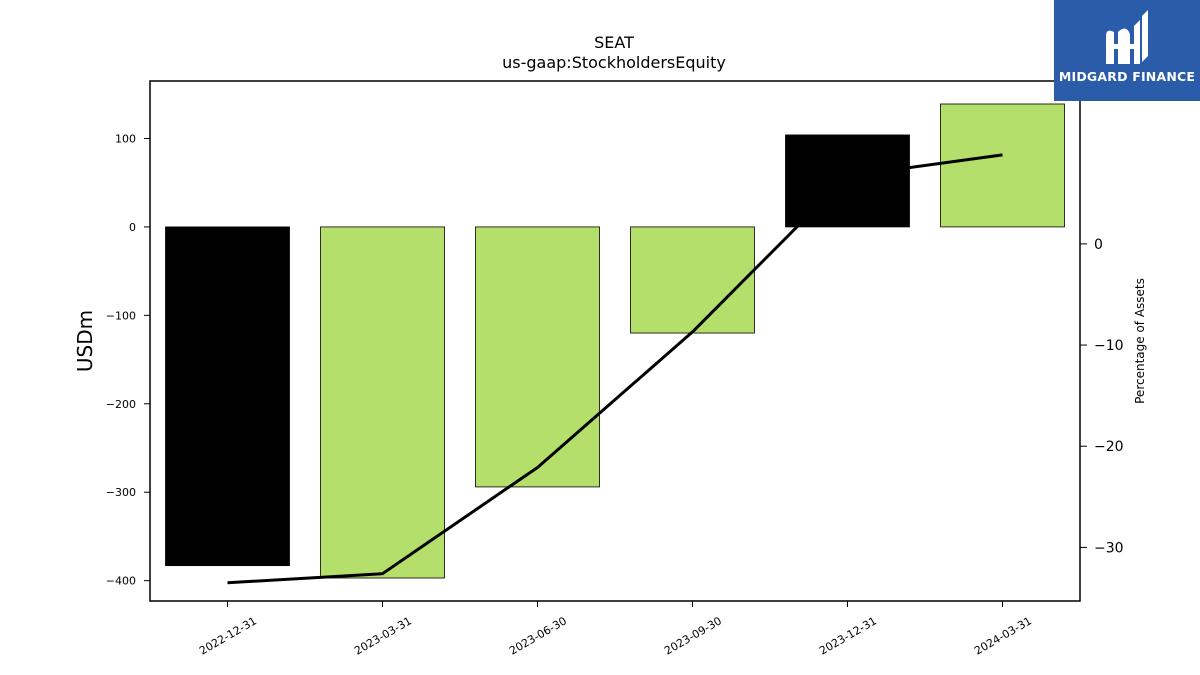 The width and height of the screenshot is (1200, 675). I want to click on x-tick-label: 2022-12-31, so click(228, 635).